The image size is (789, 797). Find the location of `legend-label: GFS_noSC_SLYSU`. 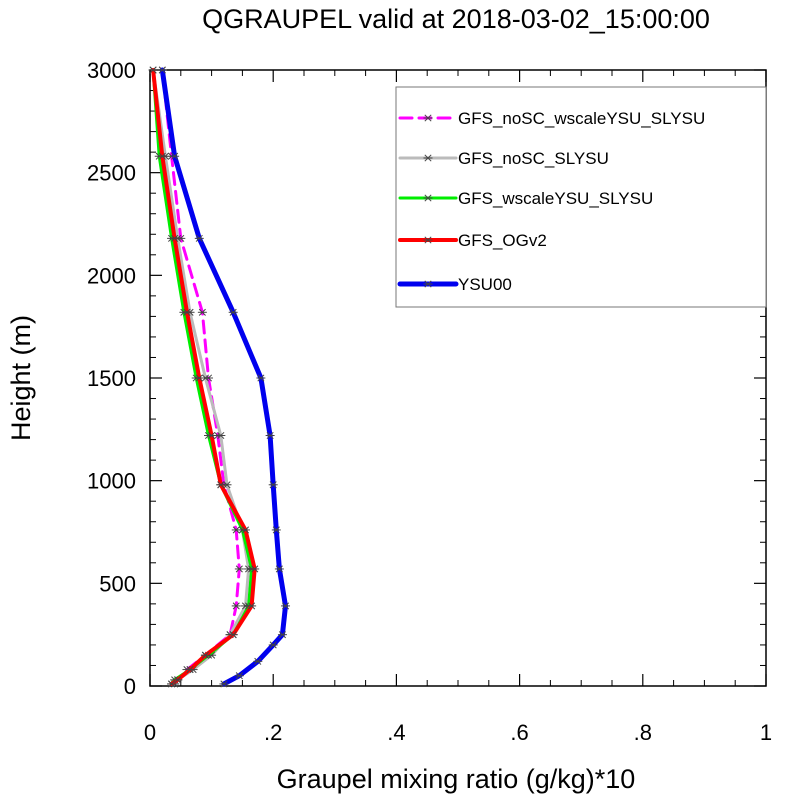

legend-label: GFS_noSC_SLYSU is located at coordinates (533, 158).